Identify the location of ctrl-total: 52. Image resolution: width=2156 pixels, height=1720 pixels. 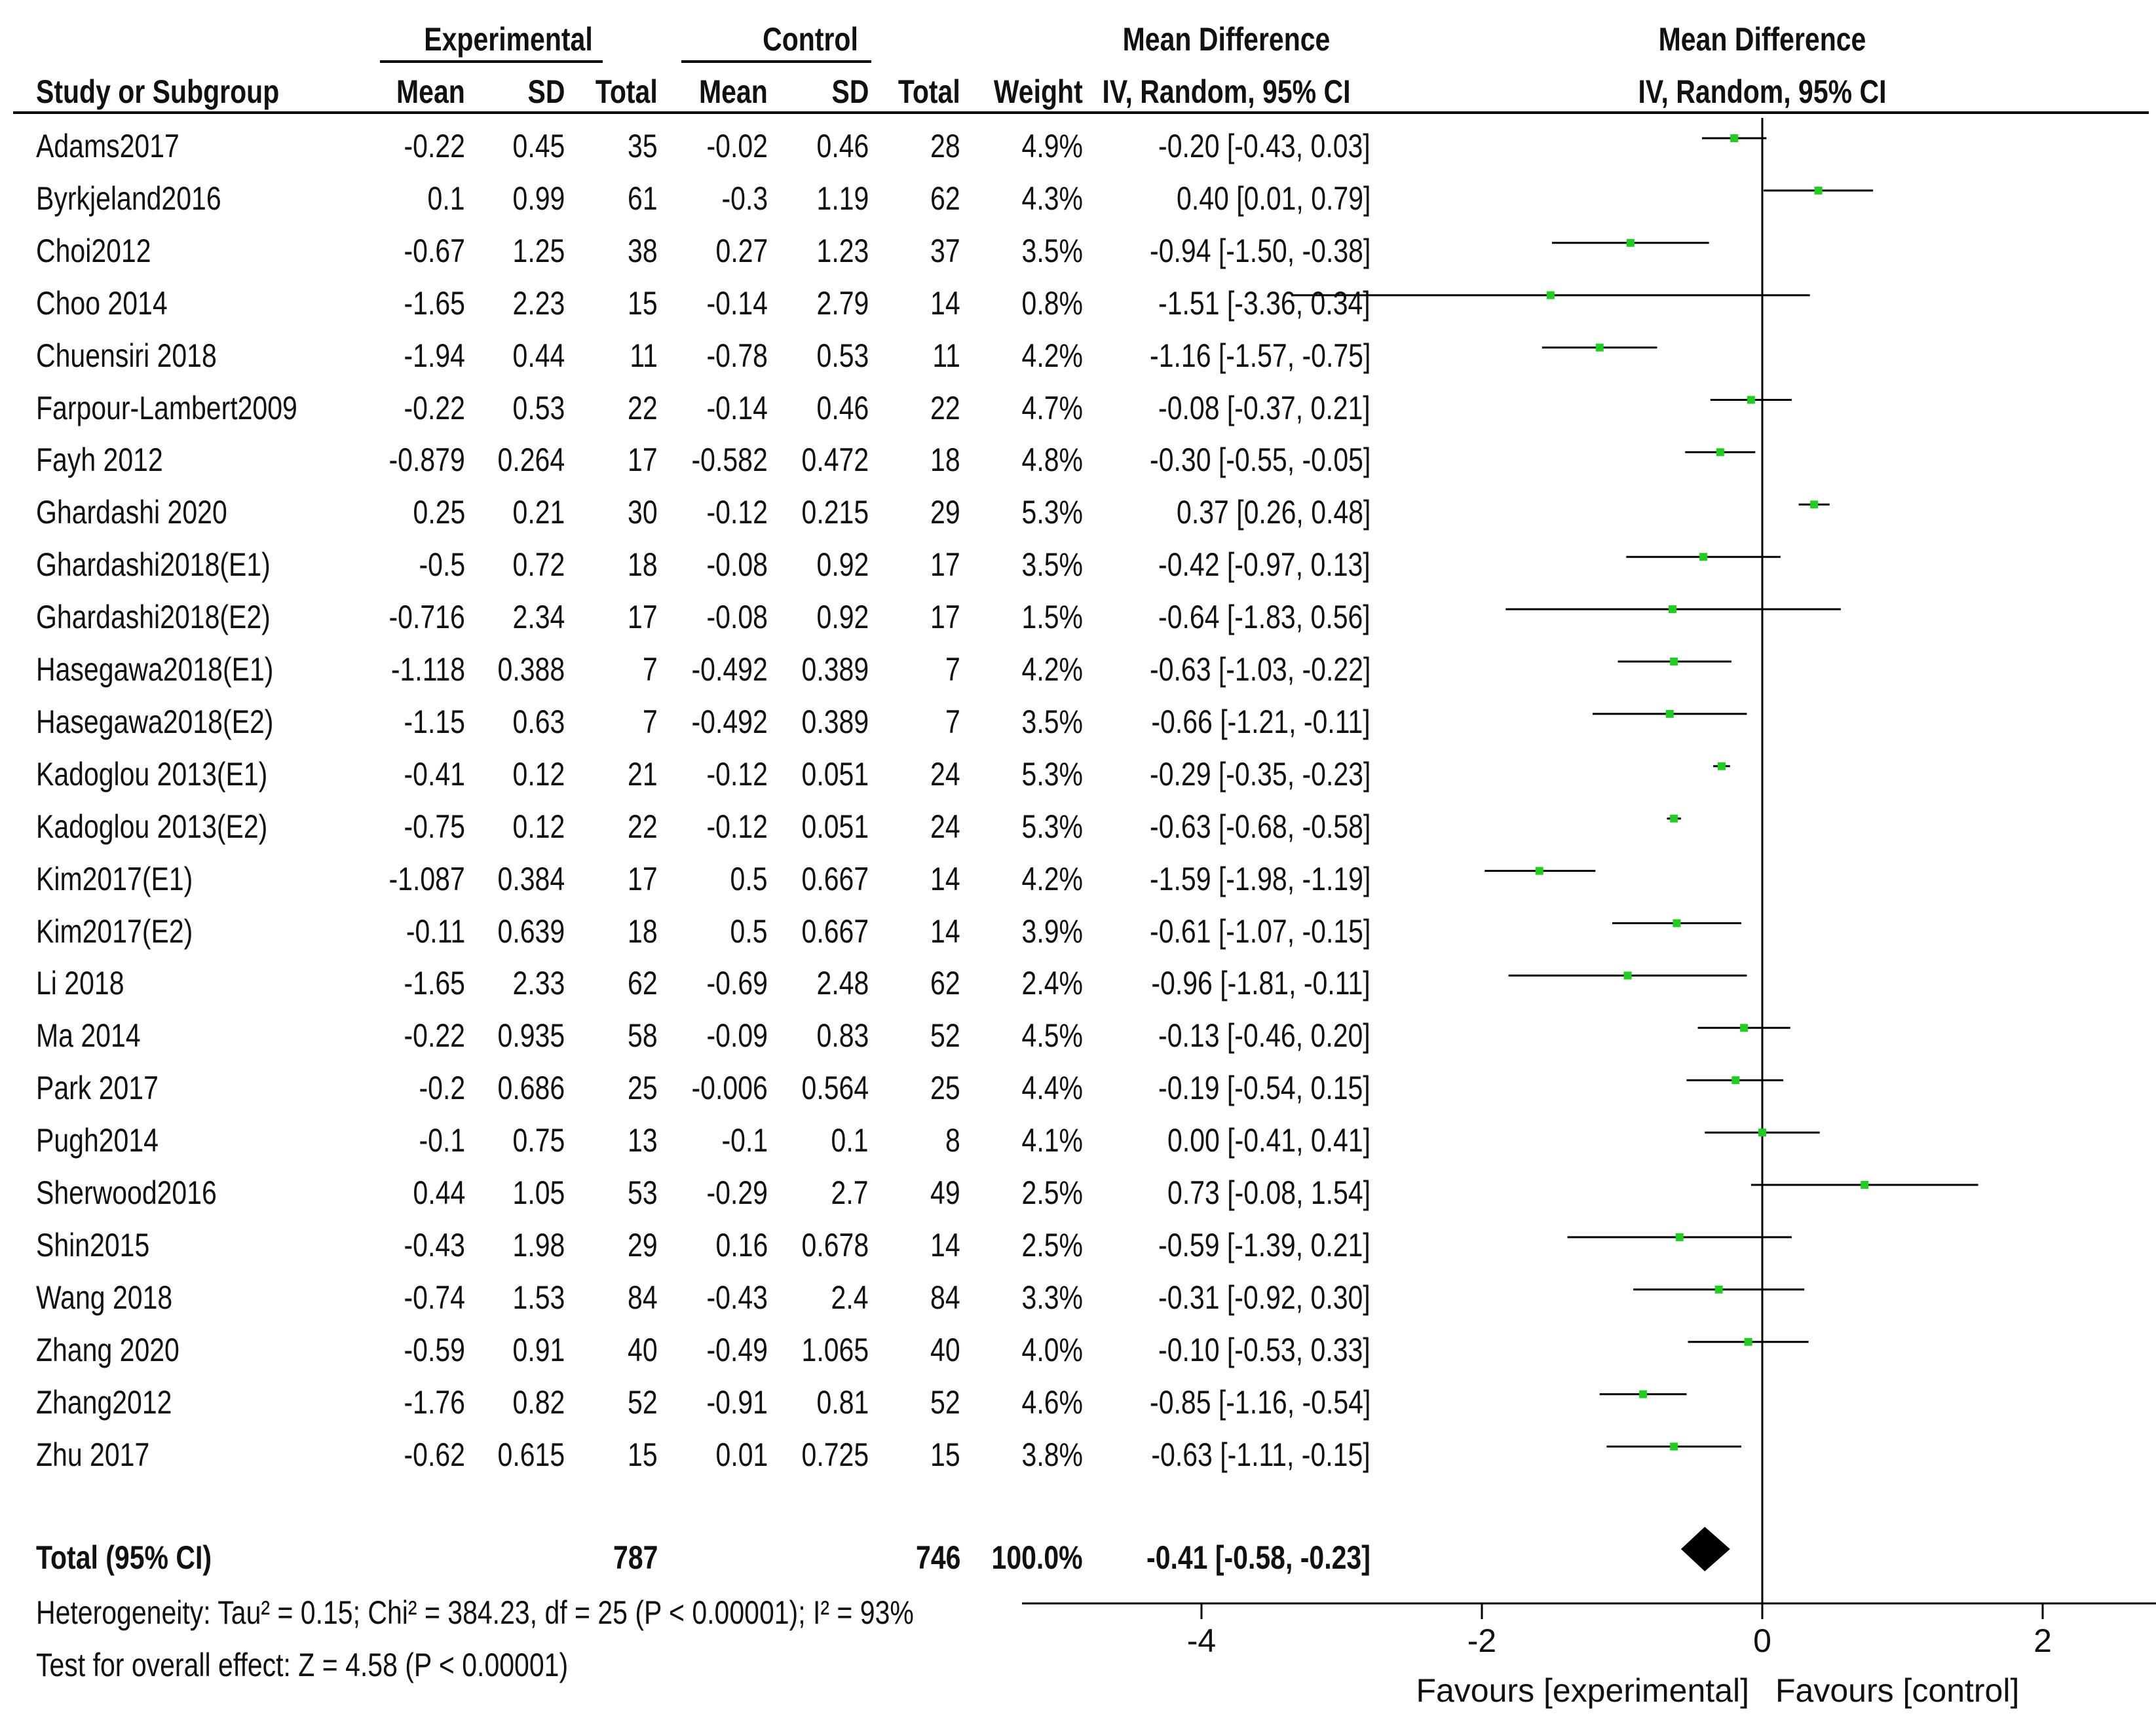
(945, 1402).